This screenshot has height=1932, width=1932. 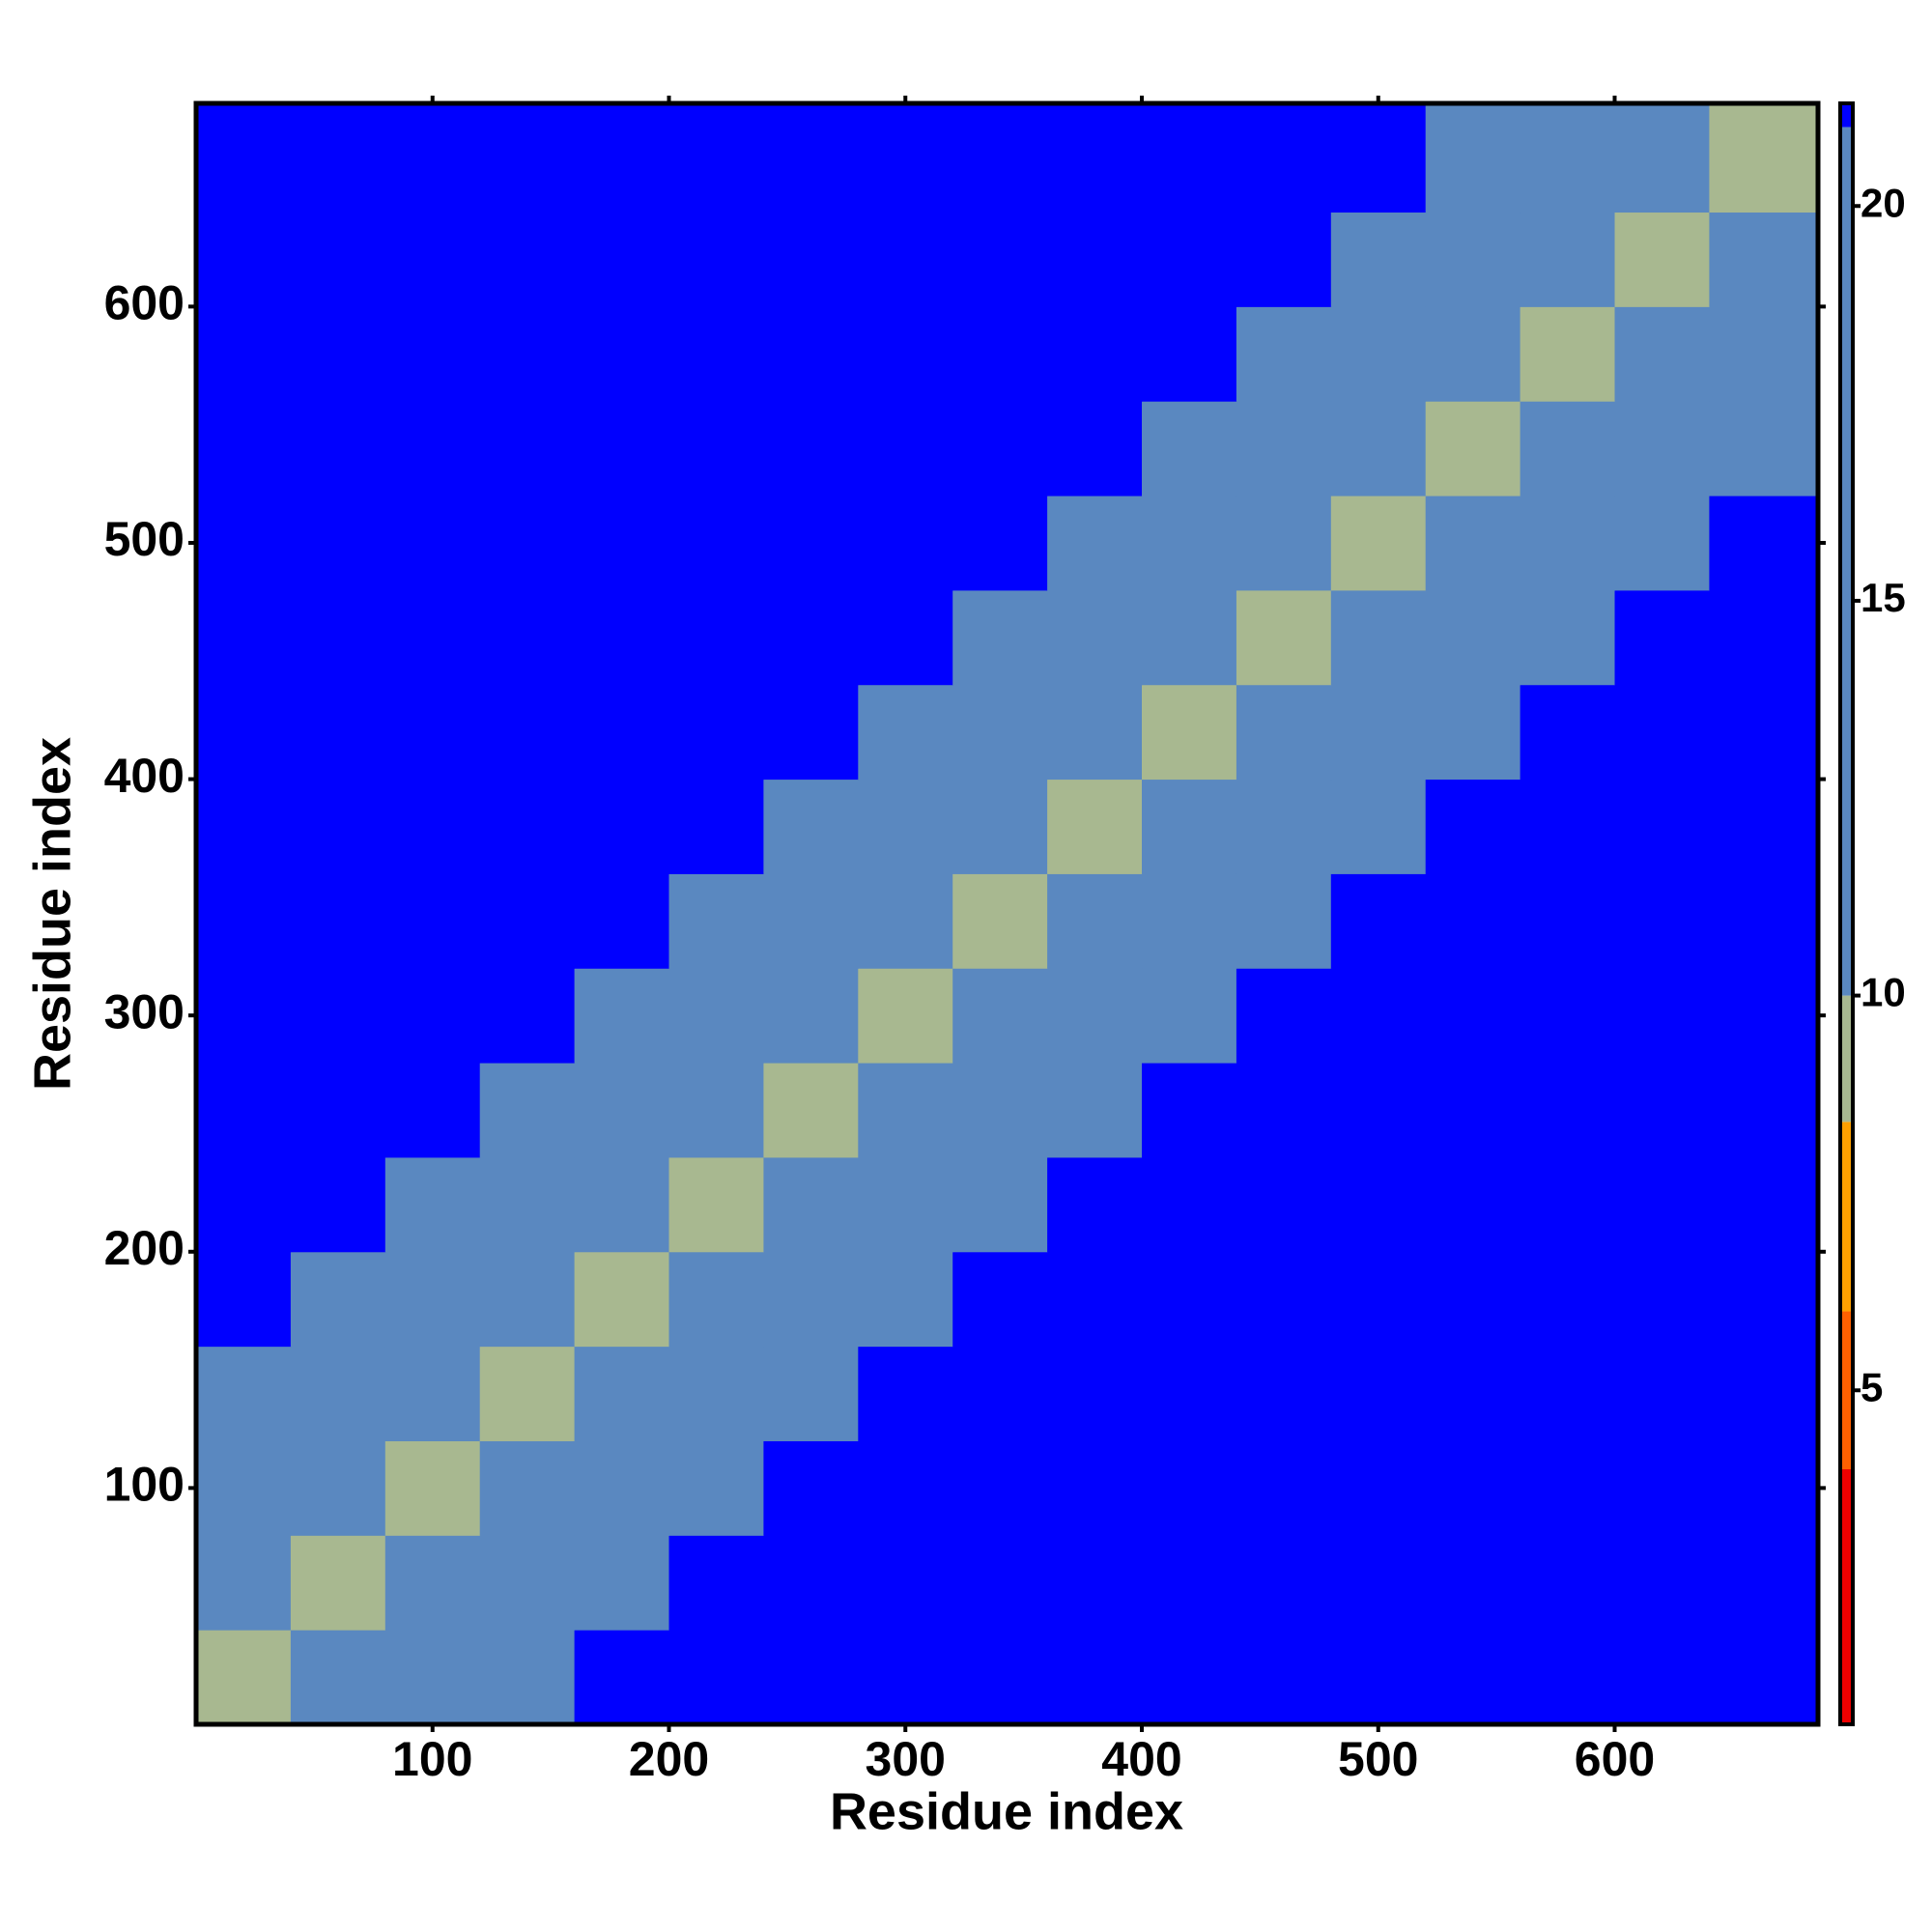 What do you see at coordinates (144, 776) in the screenshot?
I see `y-tick-label: 400` at bounding box center [144, 776].